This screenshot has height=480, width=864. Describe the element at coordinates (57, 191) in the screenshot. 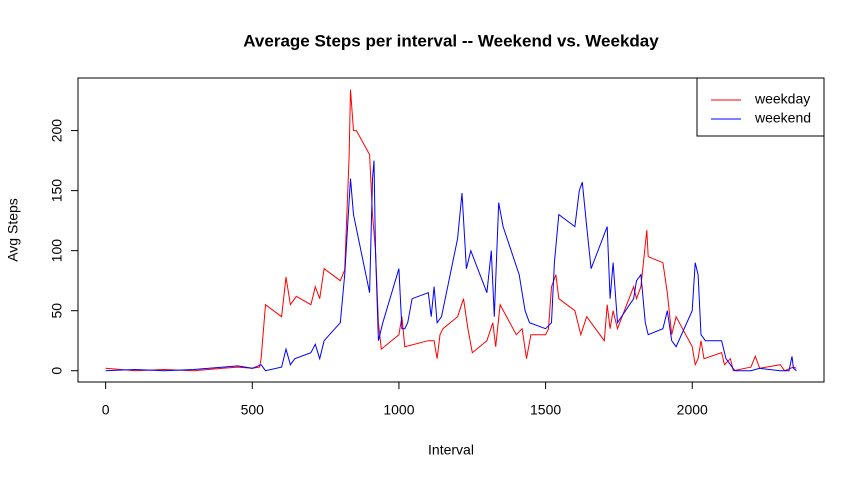

I see `y-tick-label: 150` at that location.